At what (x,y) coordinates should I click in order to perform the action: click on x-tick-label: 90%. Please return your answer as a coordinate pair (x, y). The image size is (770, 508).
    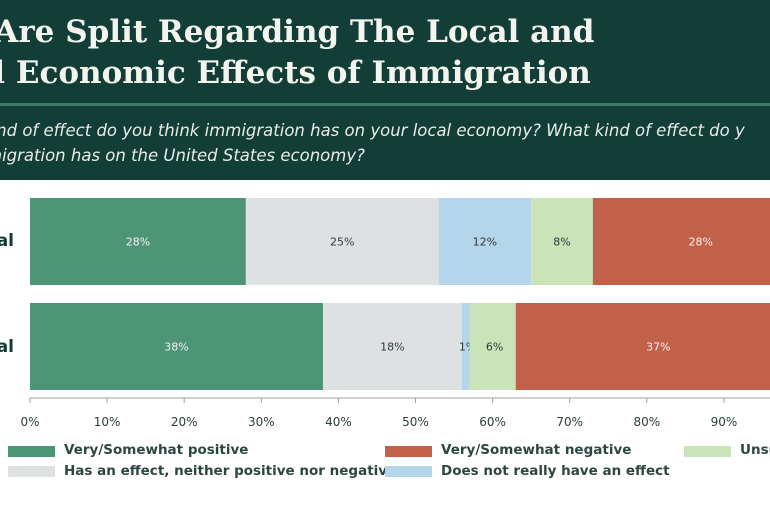
    Looking at the image, I should click on (724, 422).